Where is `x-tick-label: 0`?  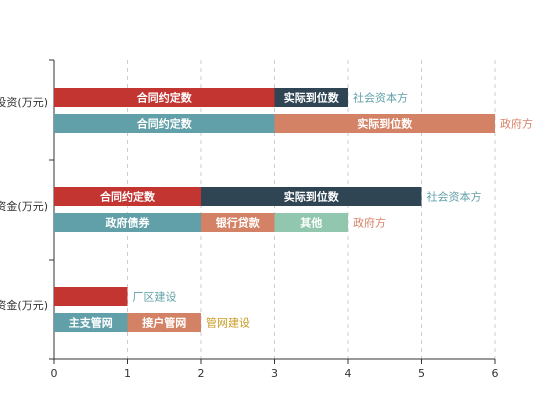
x-tick-label: 0 is located at coordinates (54, 373).